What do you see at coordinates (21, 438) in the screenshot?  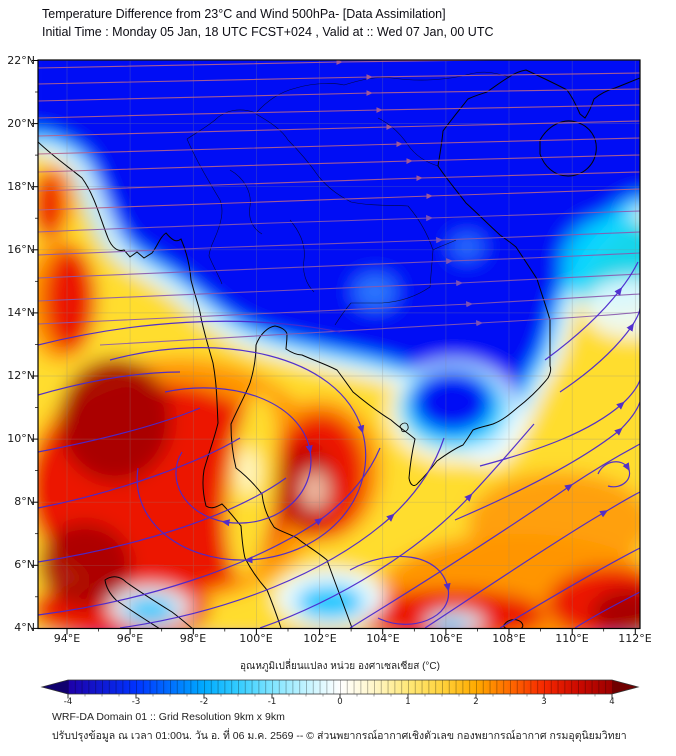 I see `lat-label-10n: 10°N` at bounding box center [21, 438].